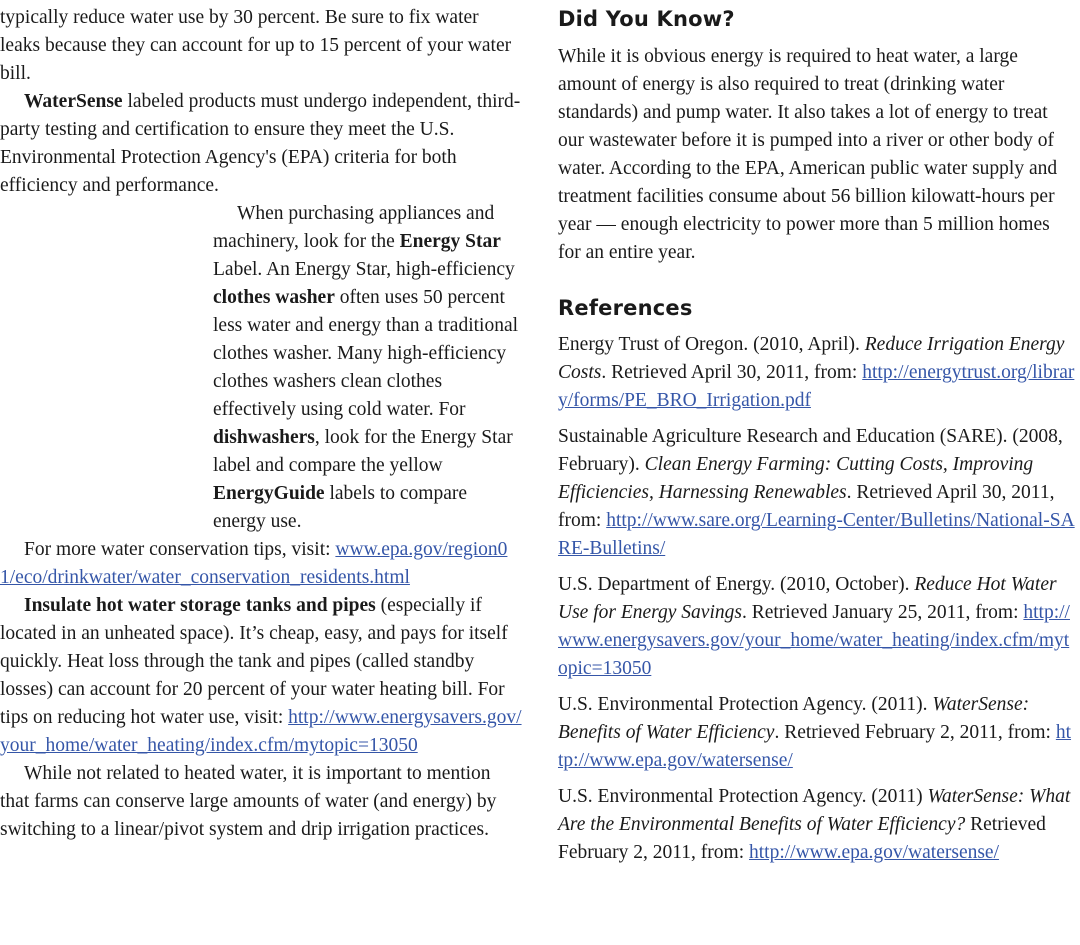 The image size is (1080, 945). I want to click on text-run: . Retrieved January 25, 2011, from:, so click(882, 612).